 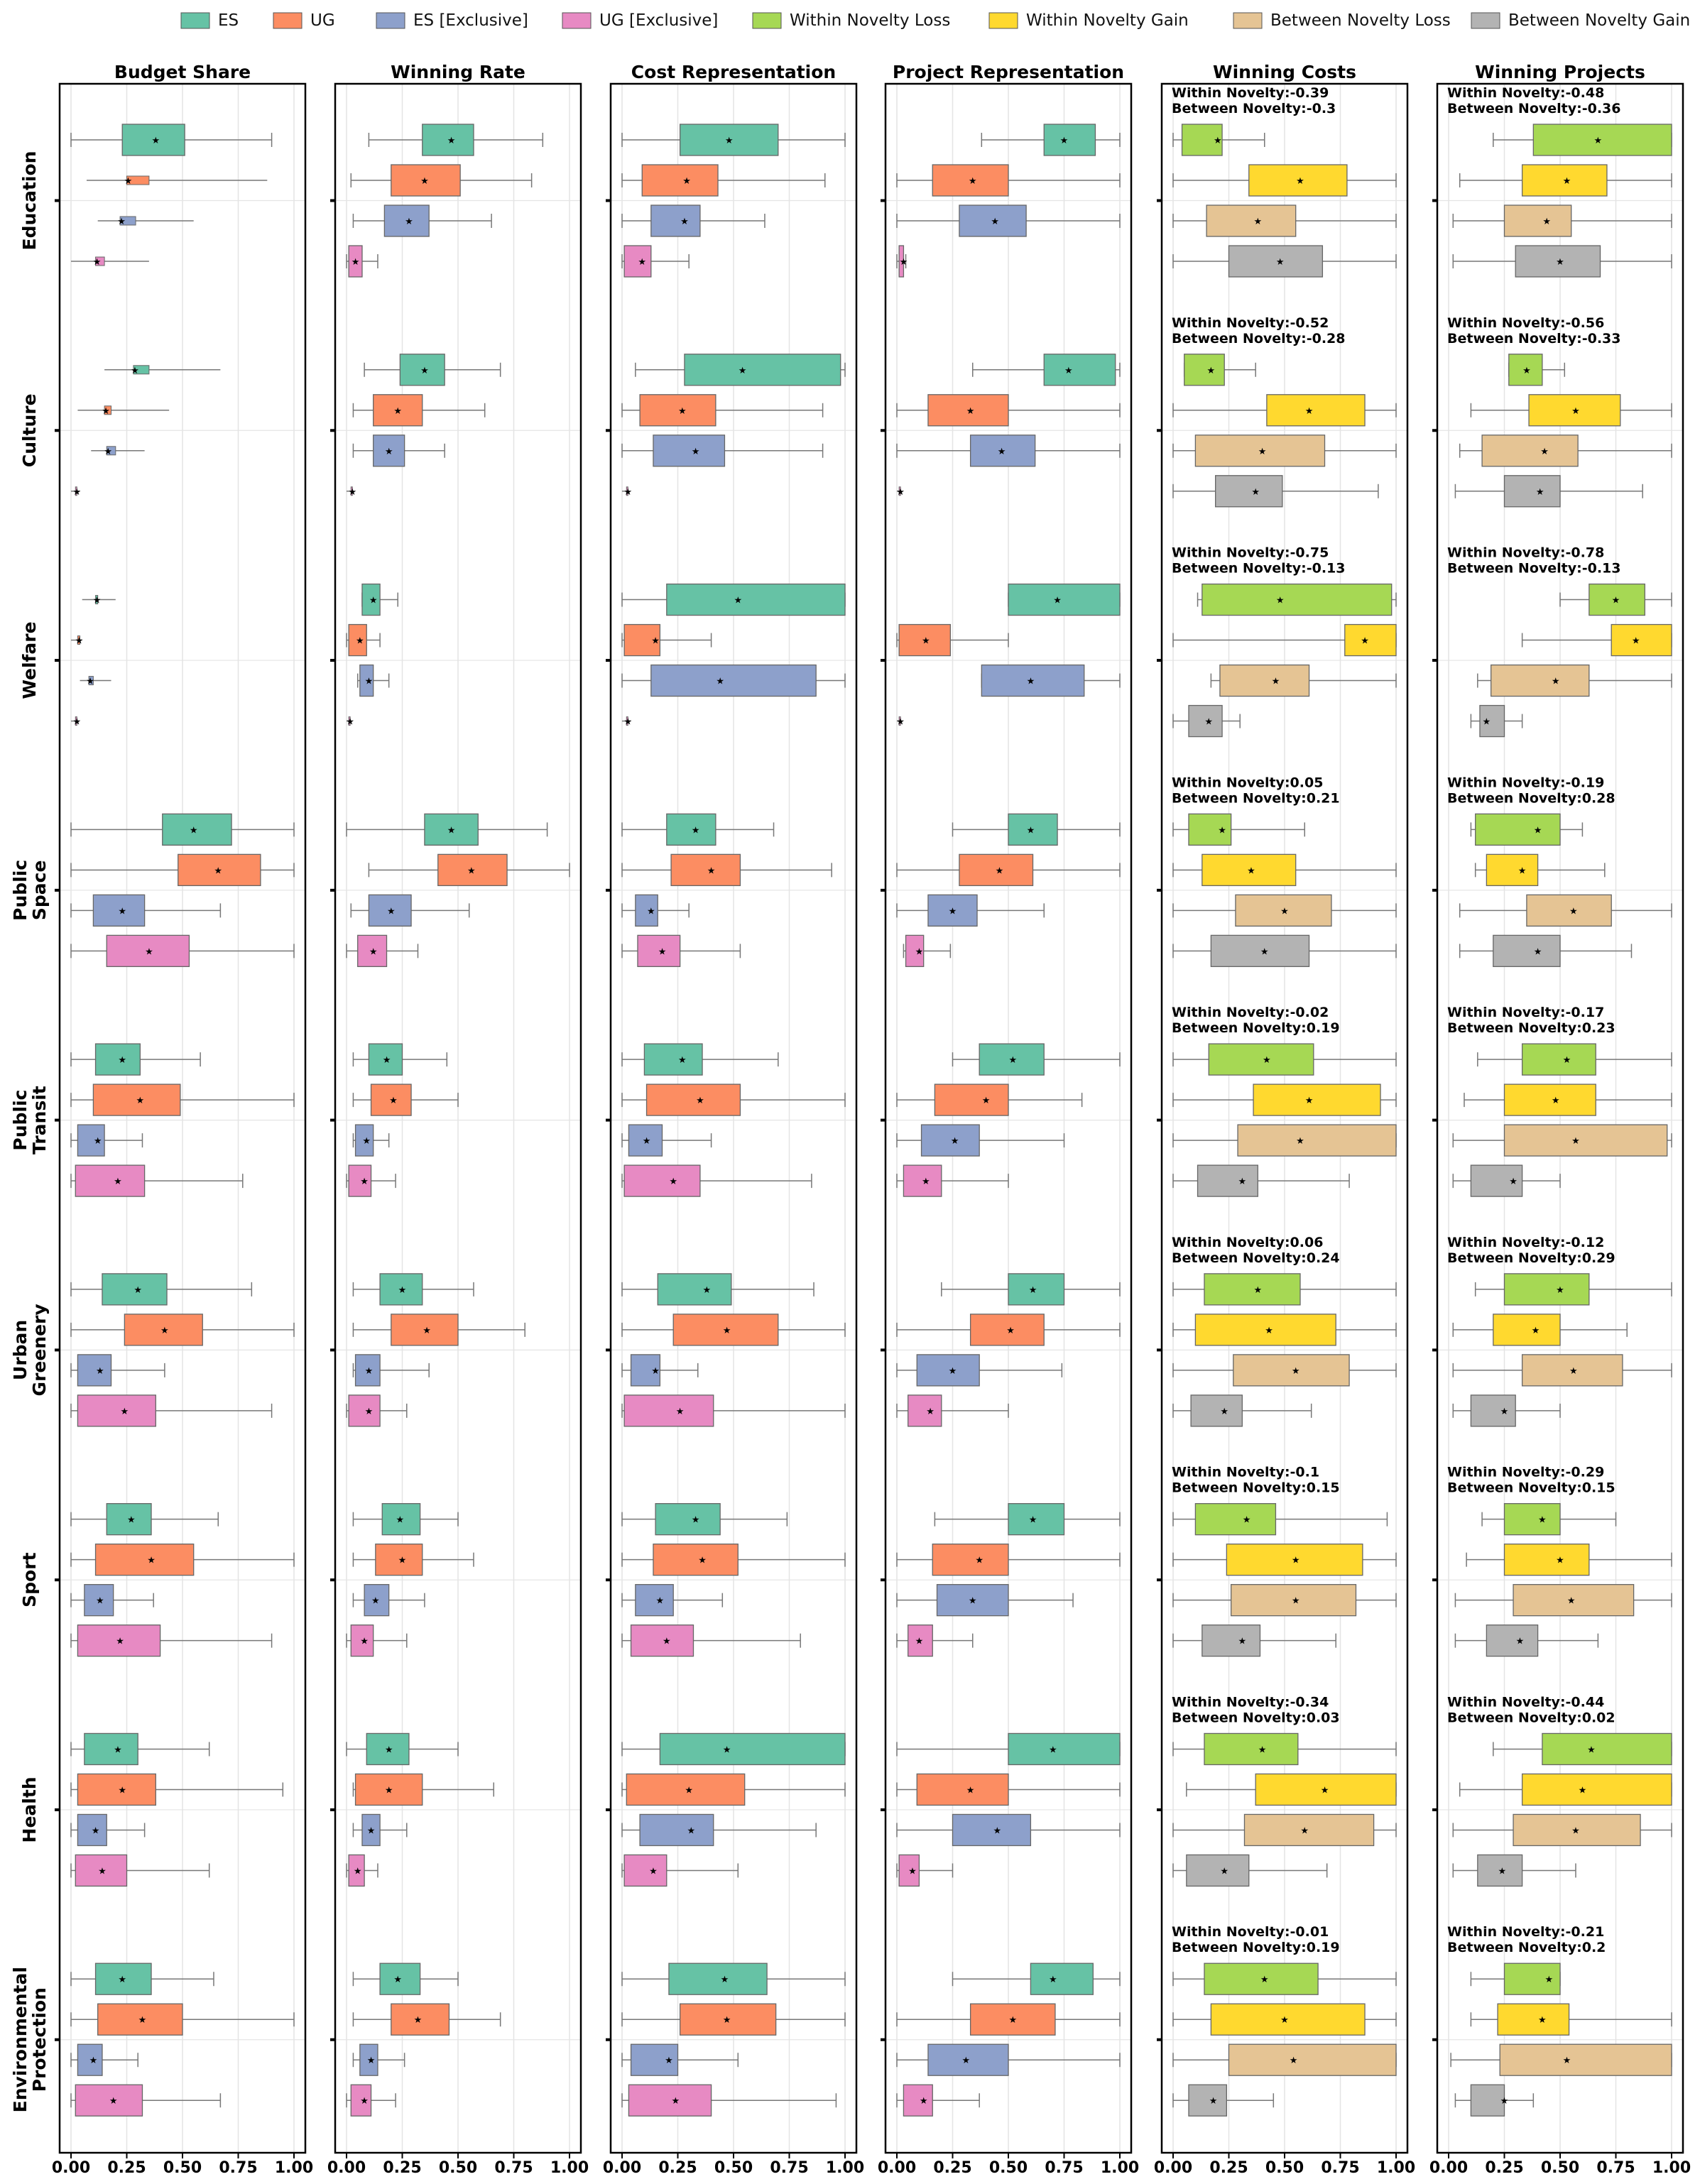 What do you see at coordinates (228, 21) in the screenshot?
I see `legend-label: ES` at bounding box center [228, 21].